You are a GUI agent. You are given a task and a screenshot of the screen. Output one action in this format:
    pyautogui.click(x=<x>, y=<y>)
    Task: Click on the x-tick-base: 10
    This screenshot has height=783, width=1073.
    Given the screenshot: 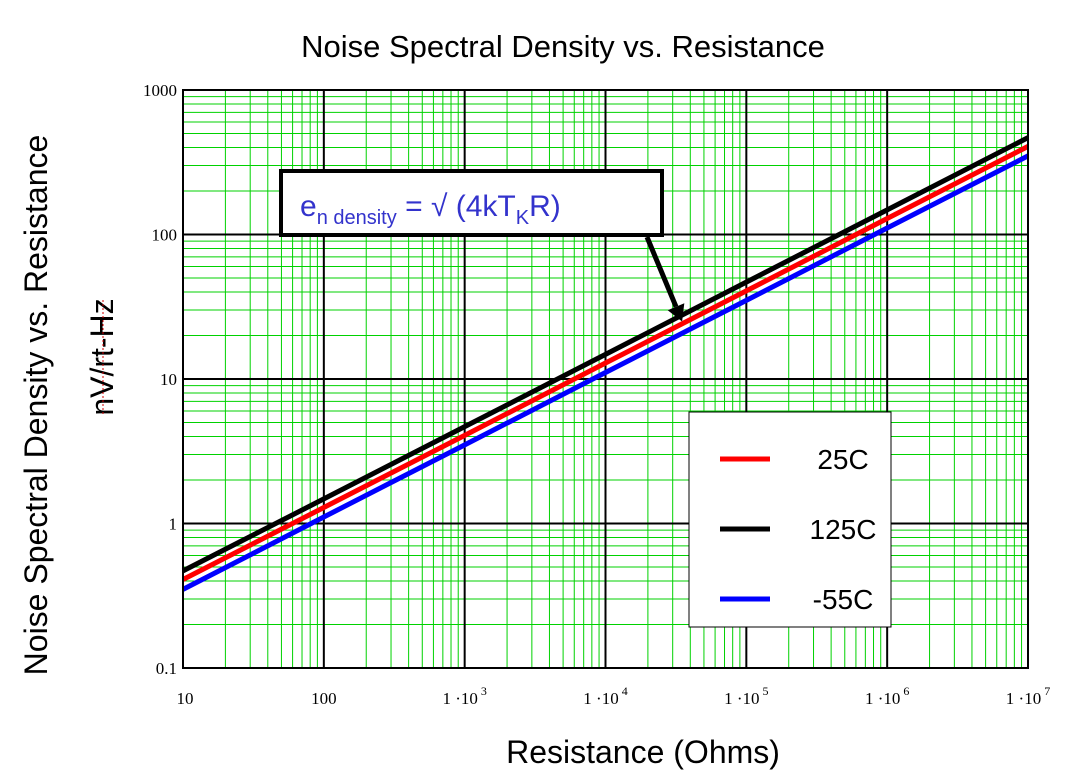 What is the action you would take?
    pyautogui.click(x=185, y=698)
    